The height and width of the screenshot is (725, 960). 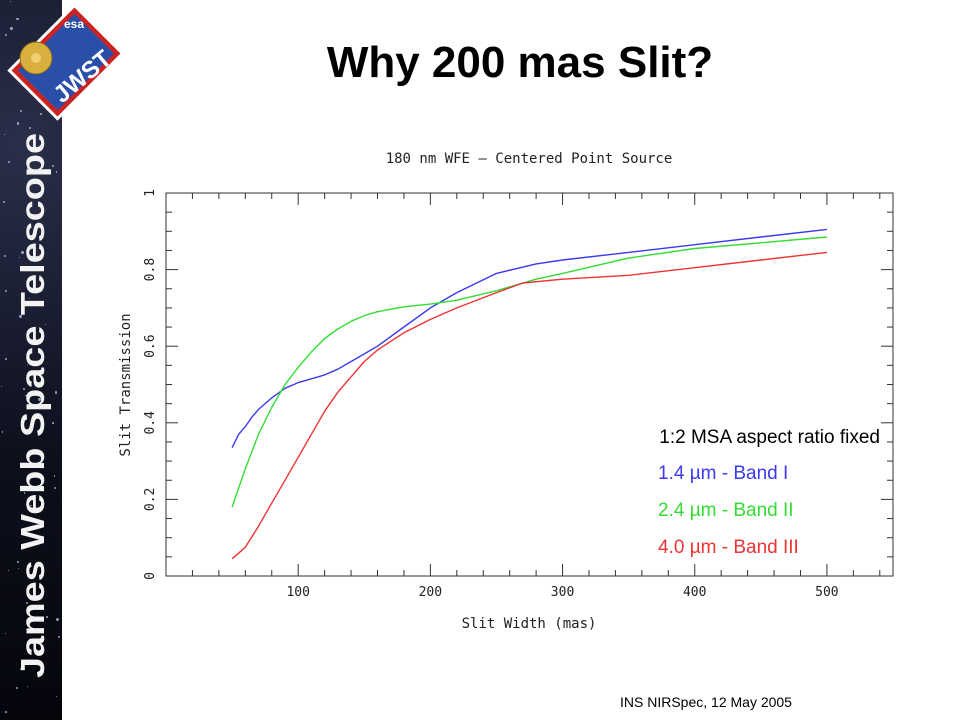 I want to click on chart-annotation: 1:2 MSA aspect ratio fixed, so click(x=769, y=437).